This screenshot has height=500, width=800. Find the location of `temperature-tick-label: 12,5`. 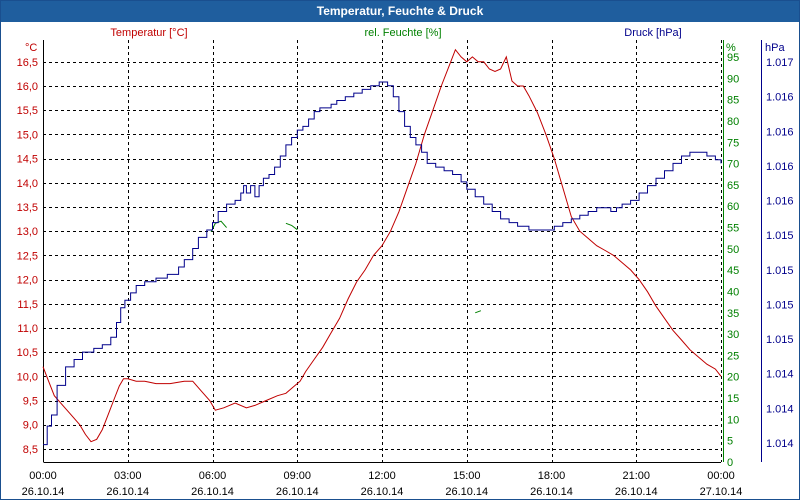

temperature-tick-label: 12,5 is located at coordinates (27, 256).